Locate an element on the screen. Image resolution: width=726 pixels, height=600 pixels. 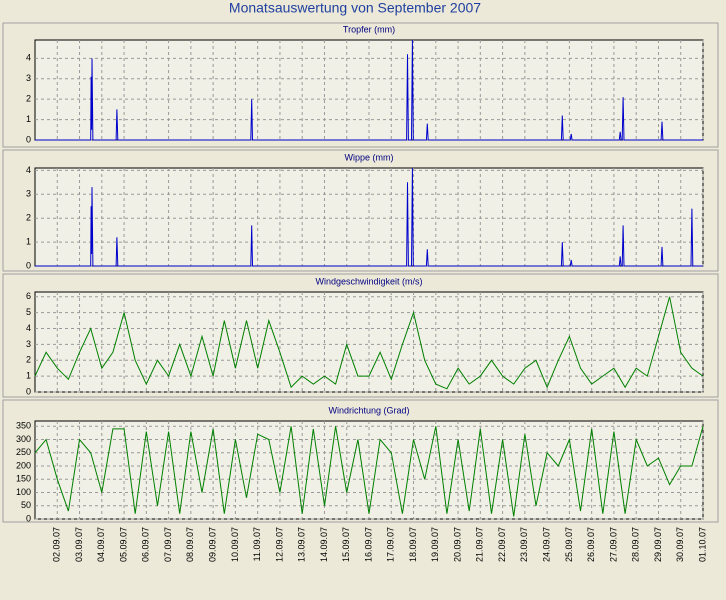
y-tick-label: 350 is located at coordinates (23, 426).